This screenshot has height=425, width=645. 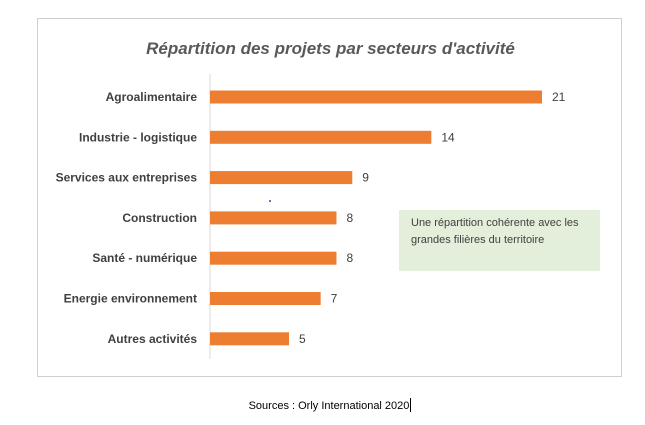 What do you see at coordinates (138, 137) in the screenshot?
I see `category-label: Industrie - logistique` at bounding box center [138, 137].